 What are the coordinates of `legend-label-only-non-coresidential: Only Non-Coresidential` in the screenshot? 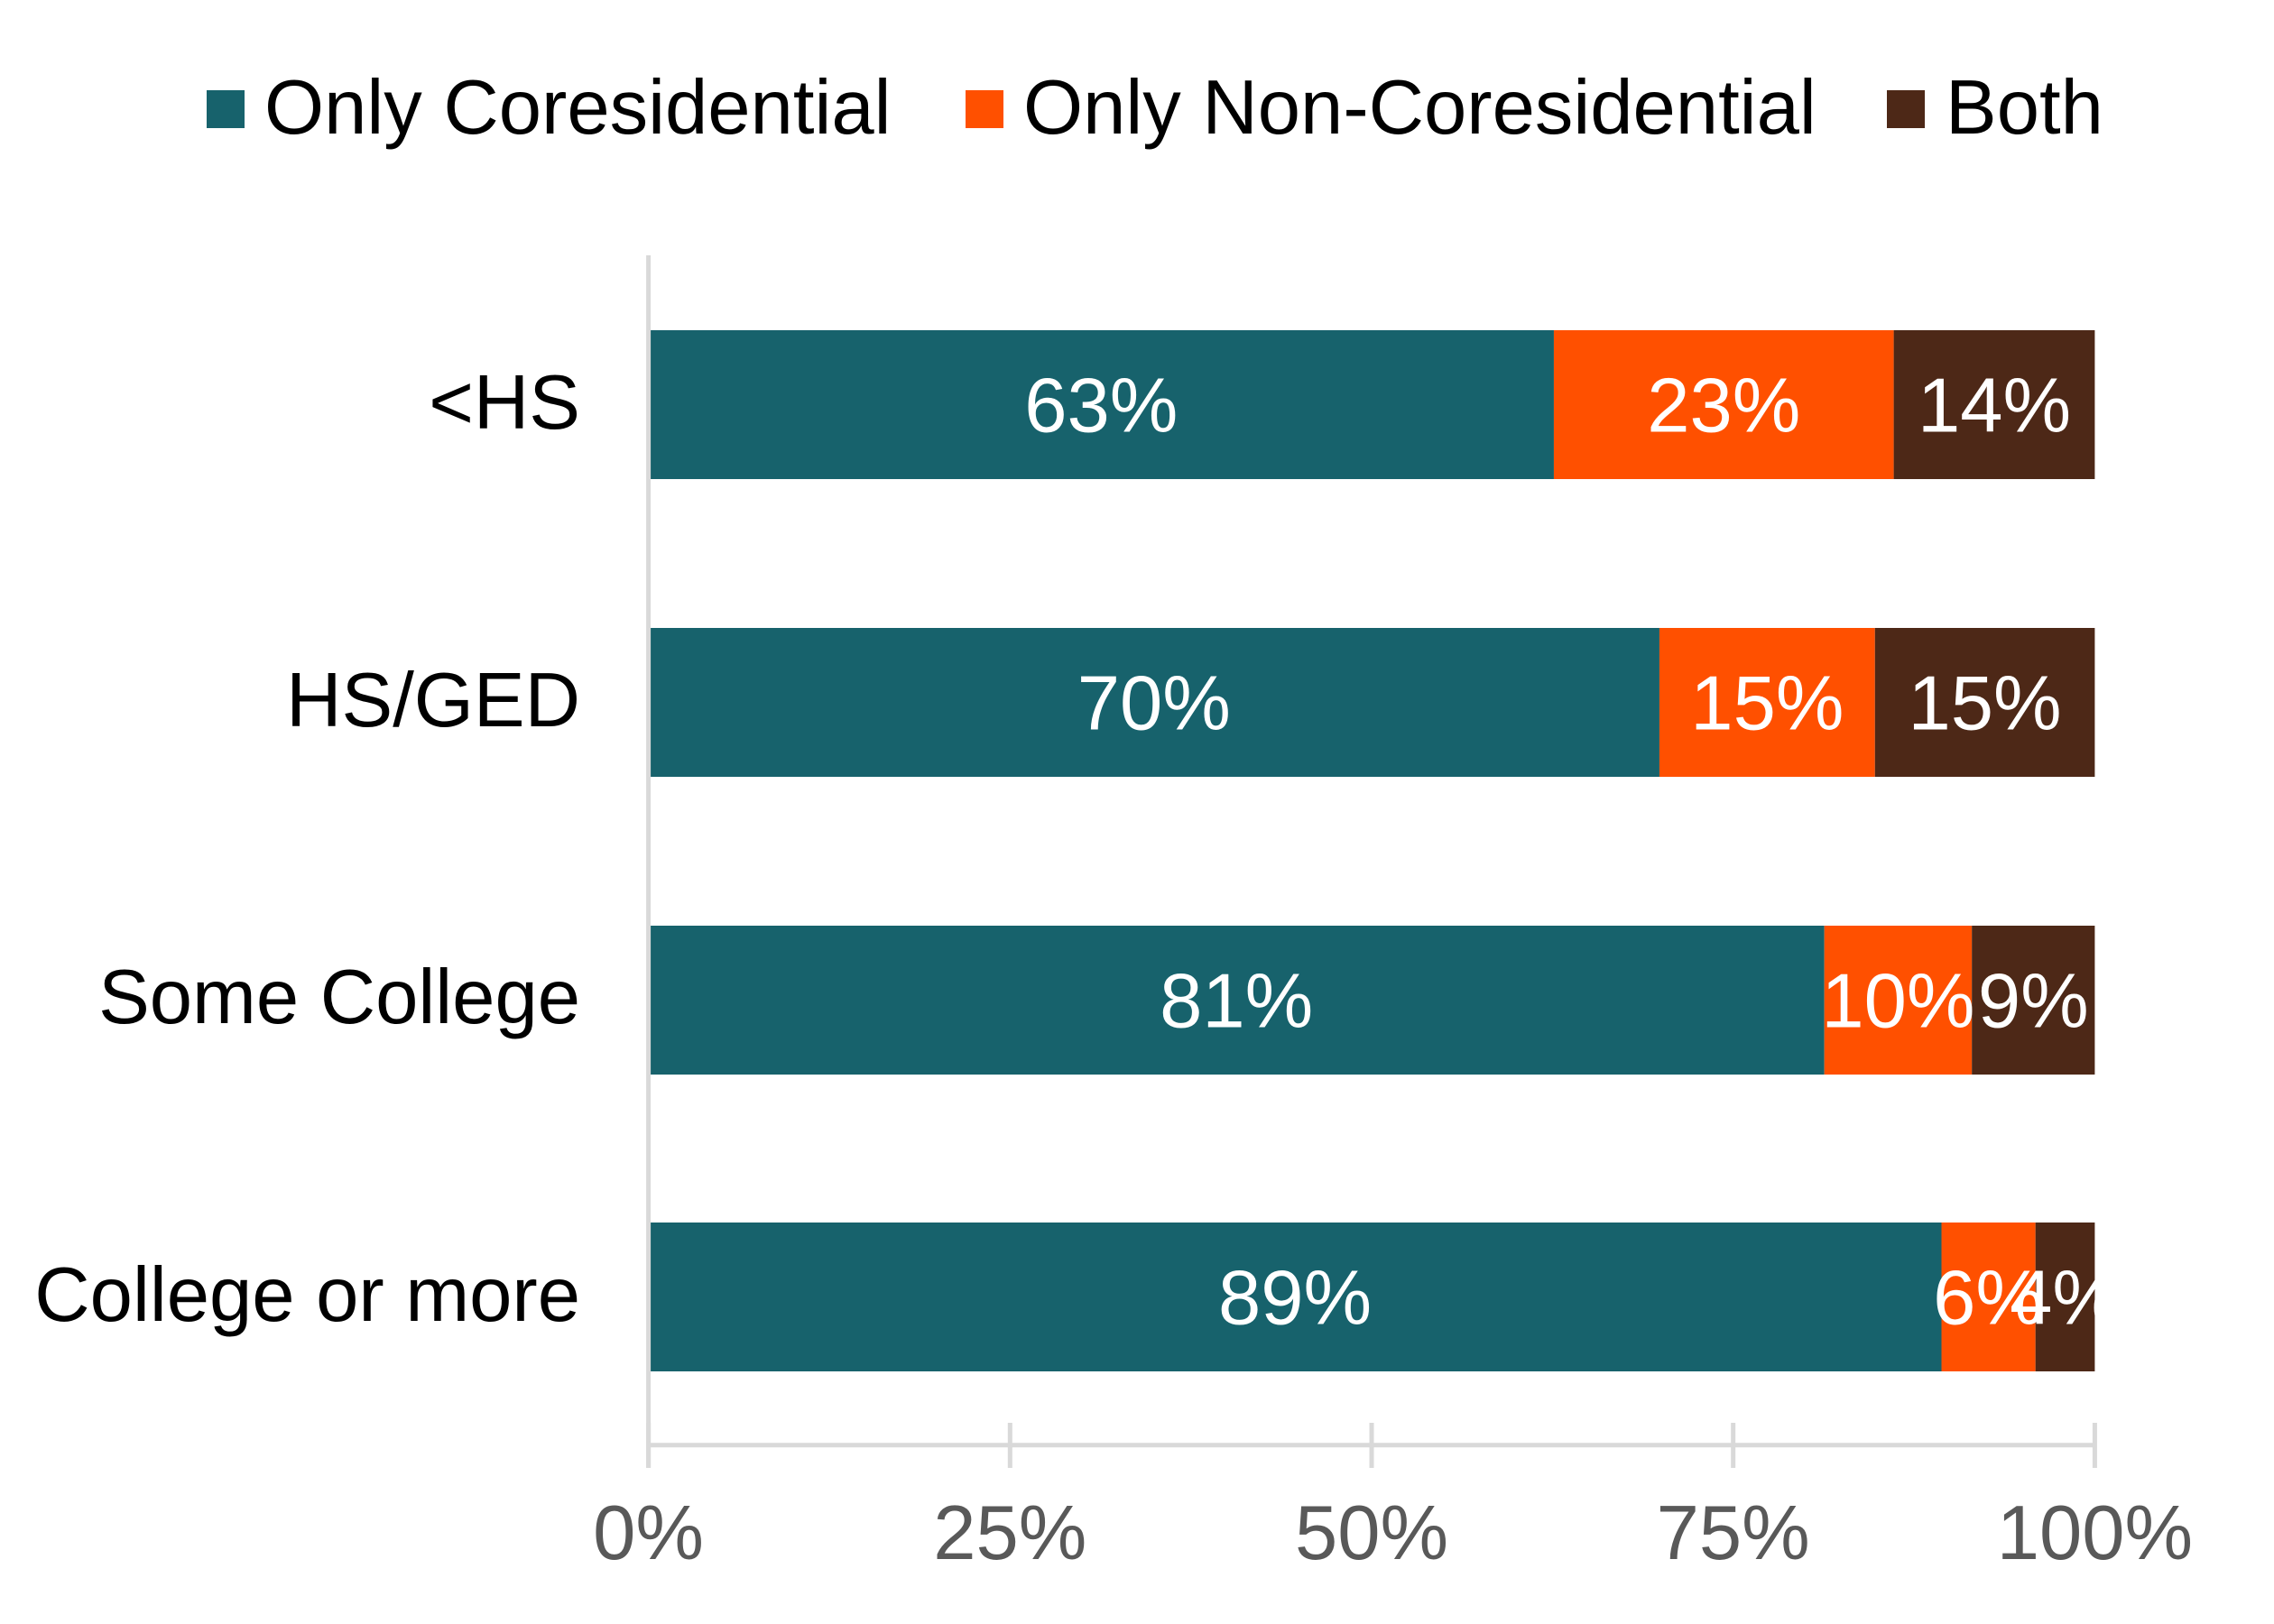 It's located at (1419, 108).